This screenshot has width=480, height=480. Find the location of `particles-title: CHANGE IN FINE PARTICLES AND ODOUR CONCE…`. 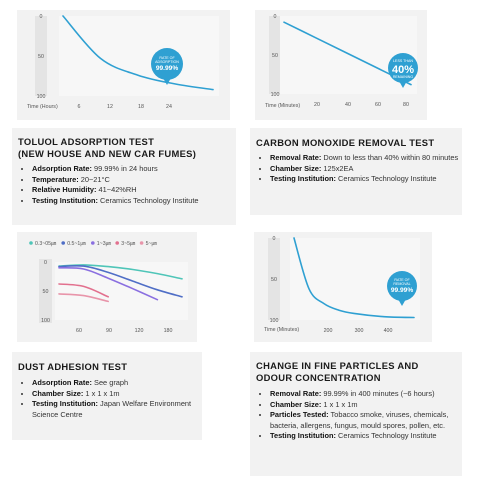

particles-title: CHANGE IN FINE PARTICLES AND ODOUR CONCE… is located at coordinates (337, 371).